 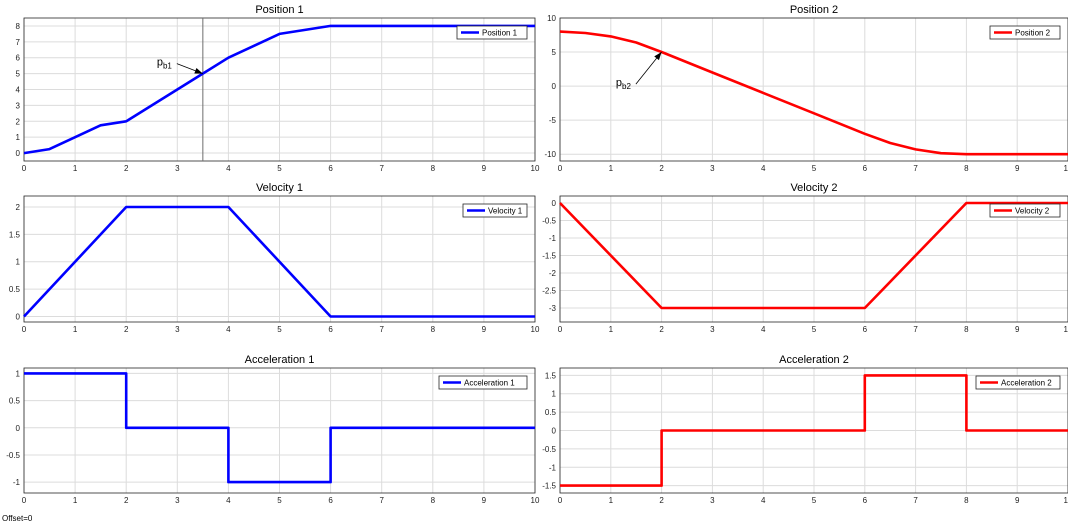 What do you see at coordinates (814, 360) in the screenshot?
I see `plot-title: Acceleration 2` at bounding box center [814, 360].